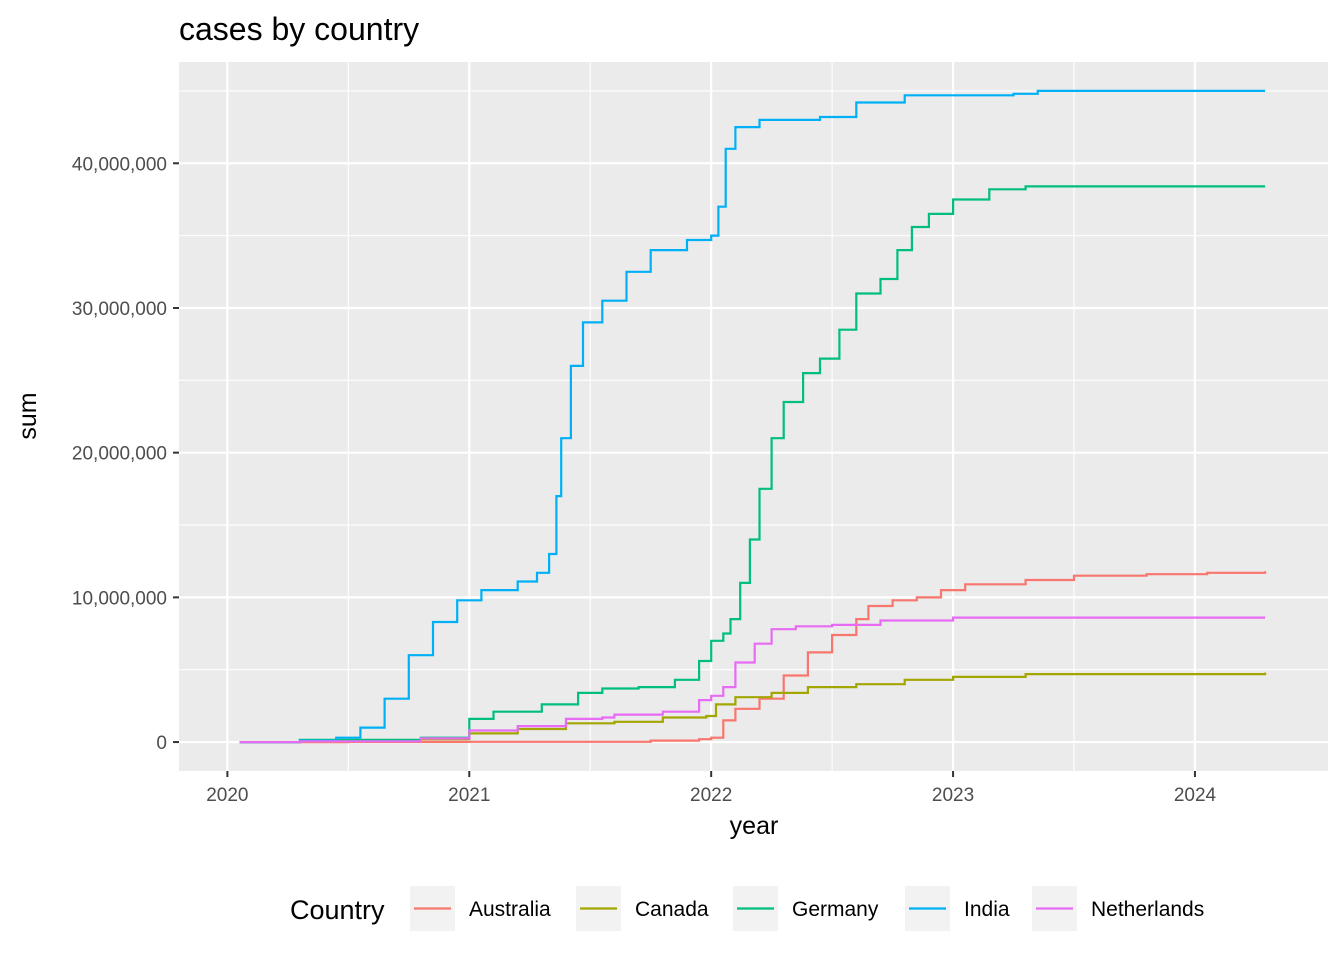 The width and height of the screenshot is (1344, 960). I want to click on x-tick-label: 2024, so click(1195, 795).